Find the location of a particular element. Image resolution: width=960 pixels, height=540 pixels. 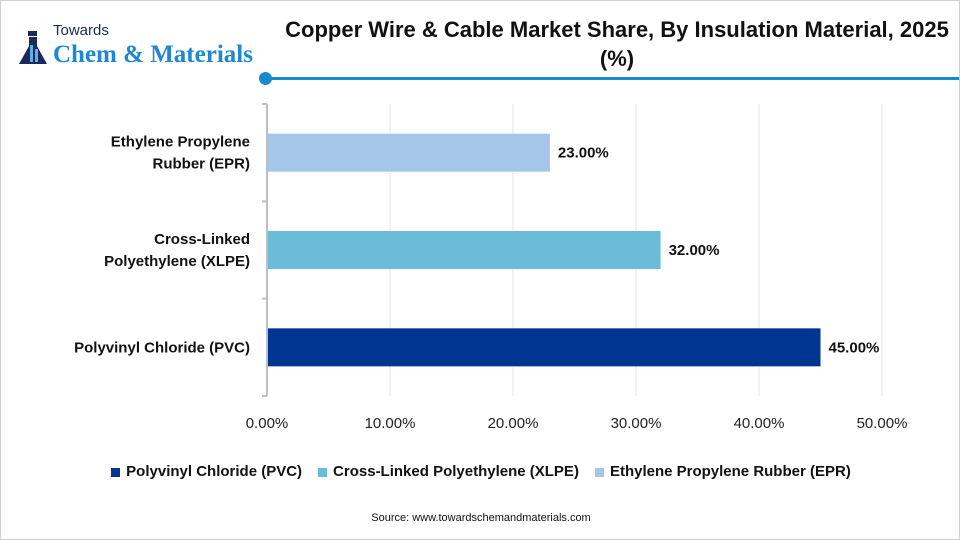

legend-item: Ethylene Propylene Rubber (EPR) is located at coordinates (722, 472).